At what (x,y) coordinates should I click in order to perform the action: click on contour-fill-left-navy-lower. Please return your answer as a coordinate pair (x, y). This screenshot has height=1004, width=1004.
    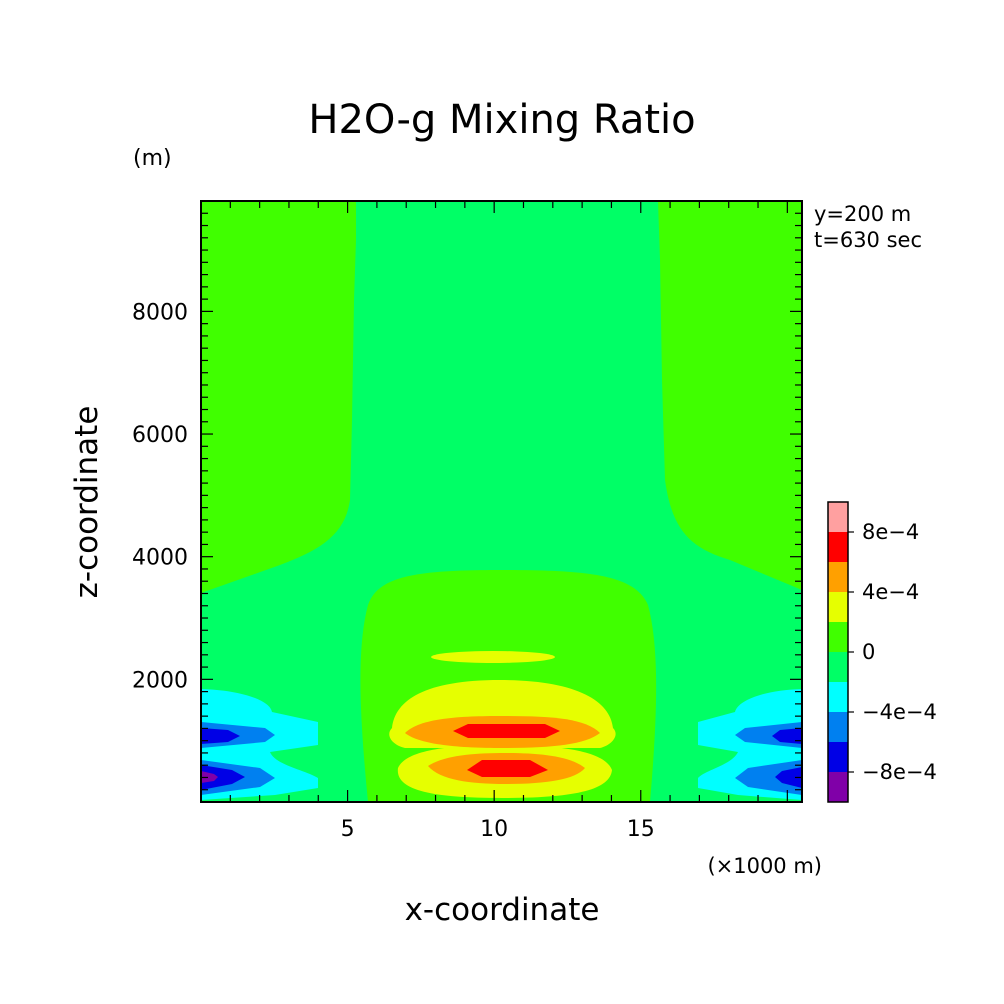
    Looking at the image, I should click on (223, 777).